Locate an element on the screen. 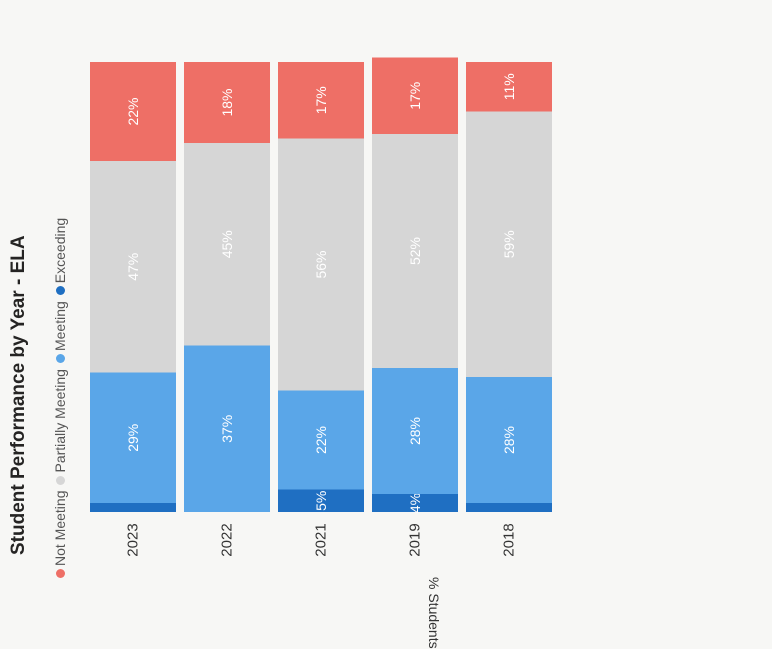 The height and width of the screenshot is (649, 772). bar-segment-not-meeting-2023 is located at coordinates (133, 111).